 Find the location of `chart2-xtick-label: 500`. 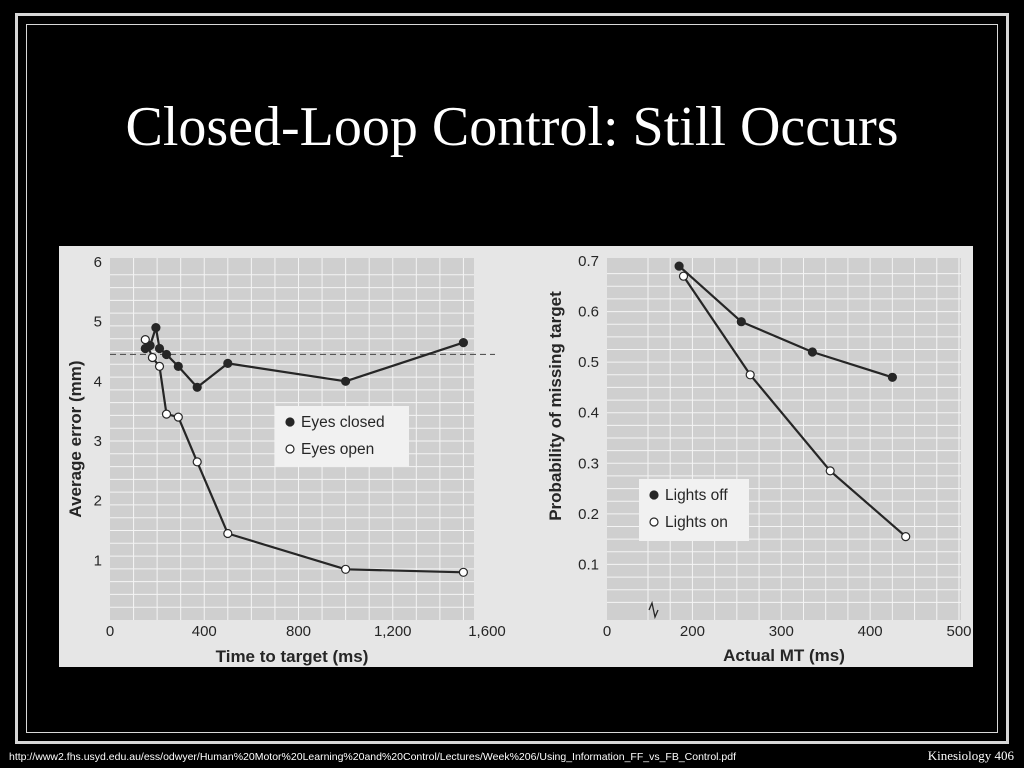

chart2-xtick-label: 500 is located at coordinates (958, 631).